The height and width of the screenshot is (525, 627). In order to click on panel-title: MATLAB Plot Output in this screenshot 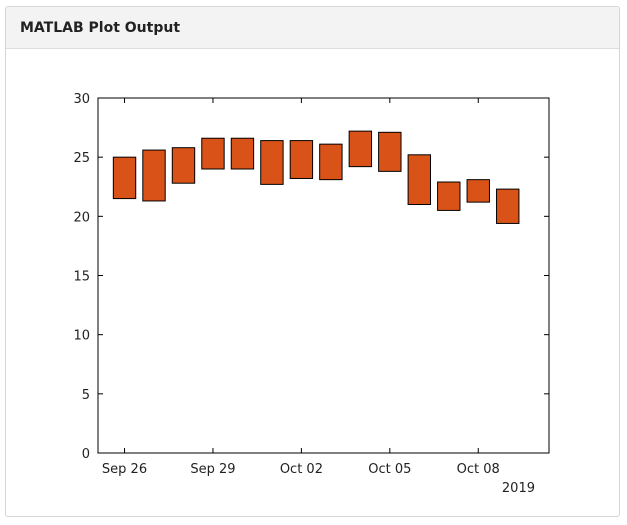, I will do `click(312, 28)`.